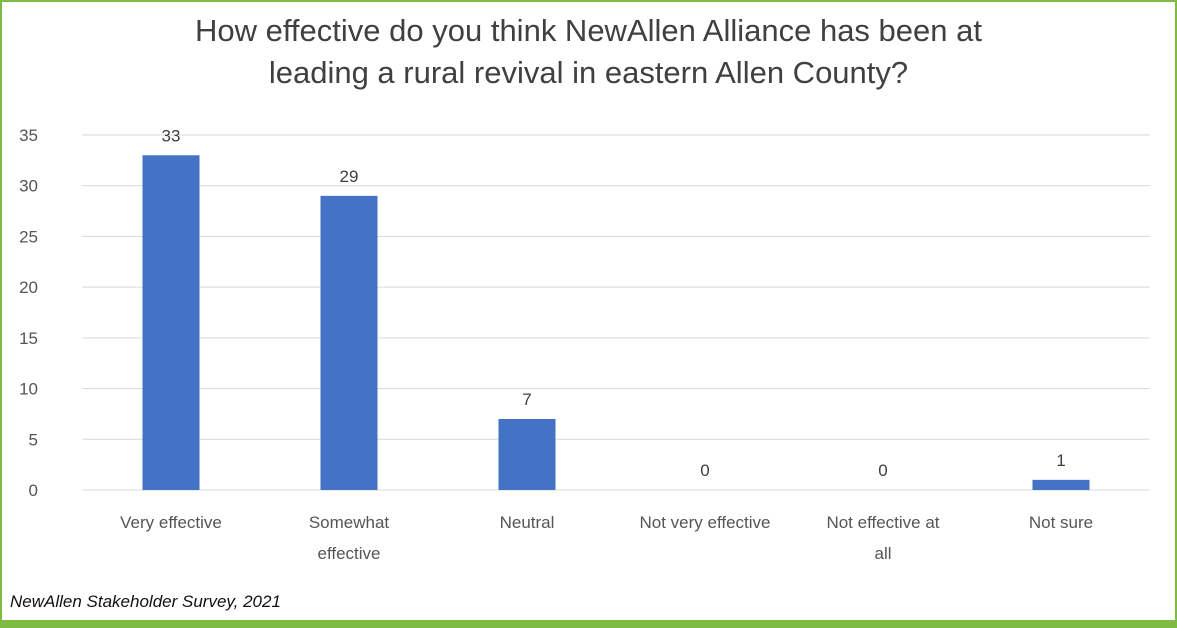 The height and width of the screenshot is (628, 1177). Describe the element at coordinates (349, 522) in the screenshot. I see `category-label: Somewhat` at that location.